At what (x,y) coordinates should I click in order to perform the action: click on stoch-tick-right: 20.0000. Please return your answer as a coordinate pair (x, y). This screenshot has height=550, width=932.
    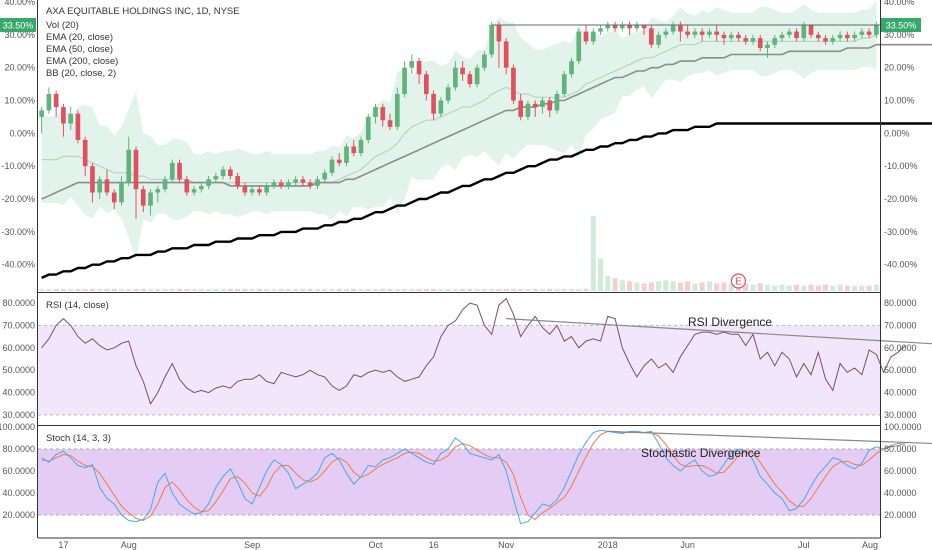
    Looking at the image, I should click on (900, 515).